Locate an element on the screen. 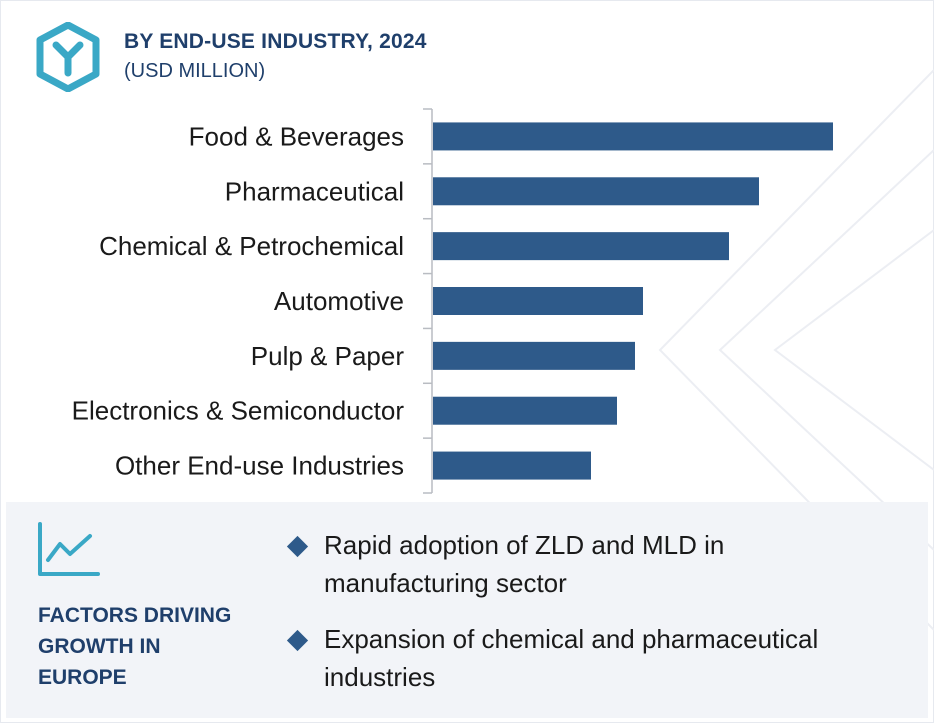  category-label: Automotive is located at coordinates (339, 301).